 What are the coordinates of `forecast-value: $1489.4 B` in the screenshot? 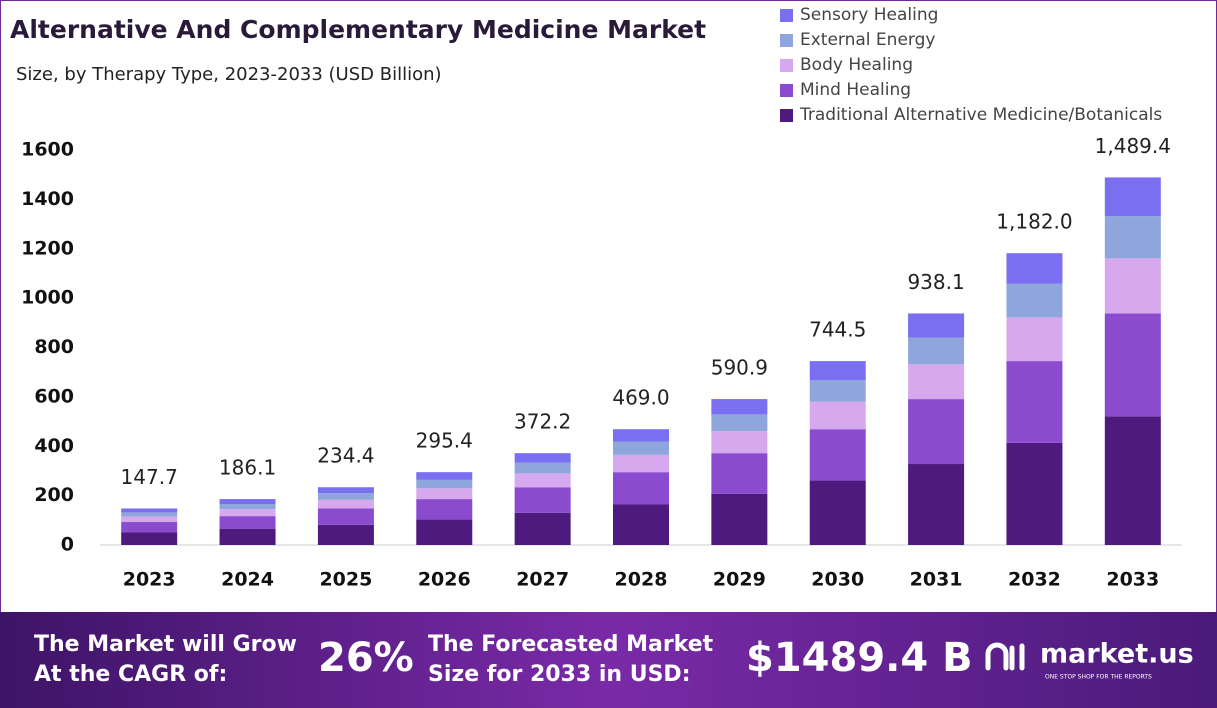 It's located at (859, 658).